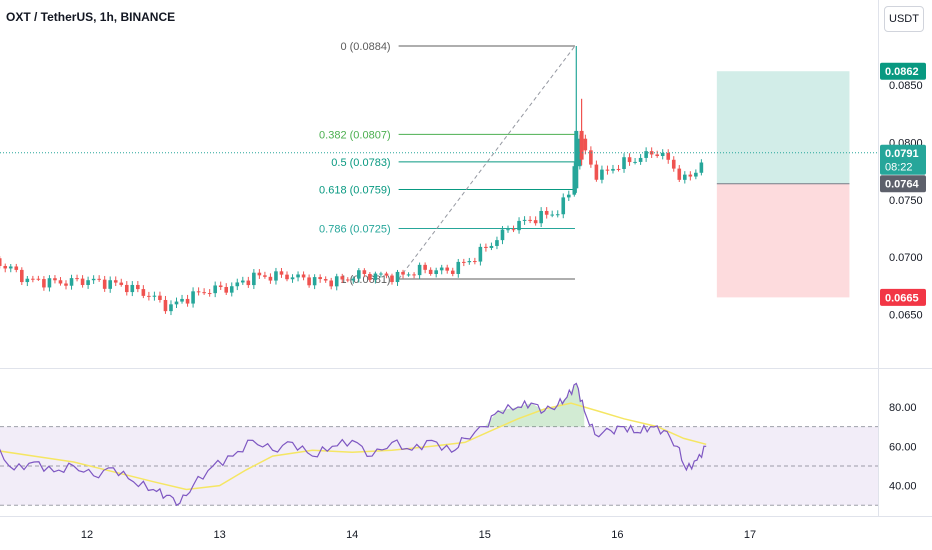 This screenshot has width=932, height=550. Describe the element at coordinates (903, 487) in the screenshot. I see `rsi-tick-label: 40.00` at that location.